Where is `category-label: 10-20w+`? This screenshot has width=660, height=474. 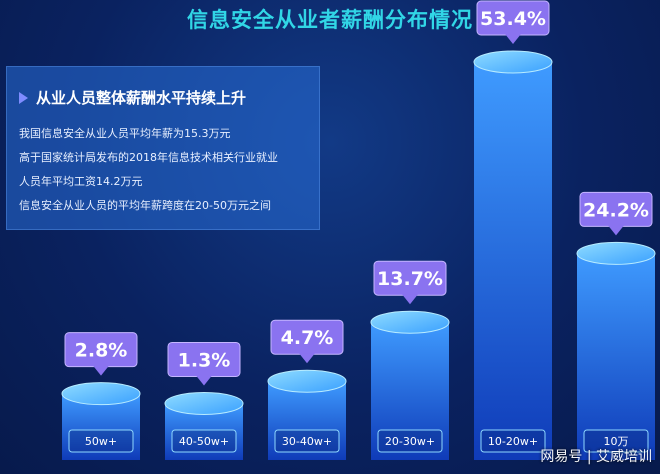 category-label: 10-20w+ is located at coordinates (513, 441).